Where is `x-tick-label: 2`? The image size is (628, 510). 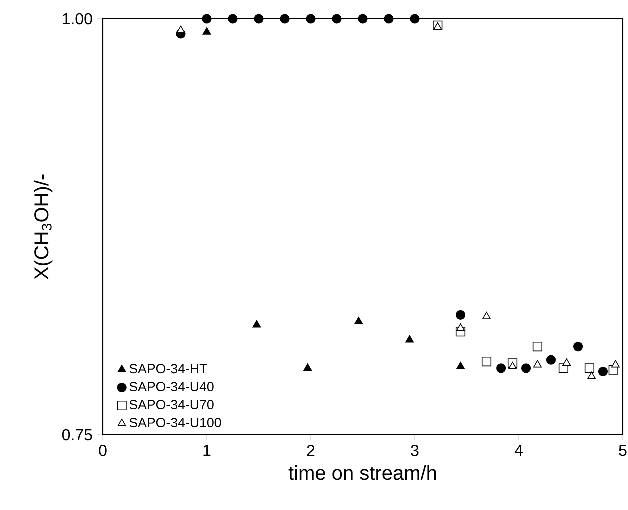 x-tick-label: 2 is located at coordinates (311, 450).